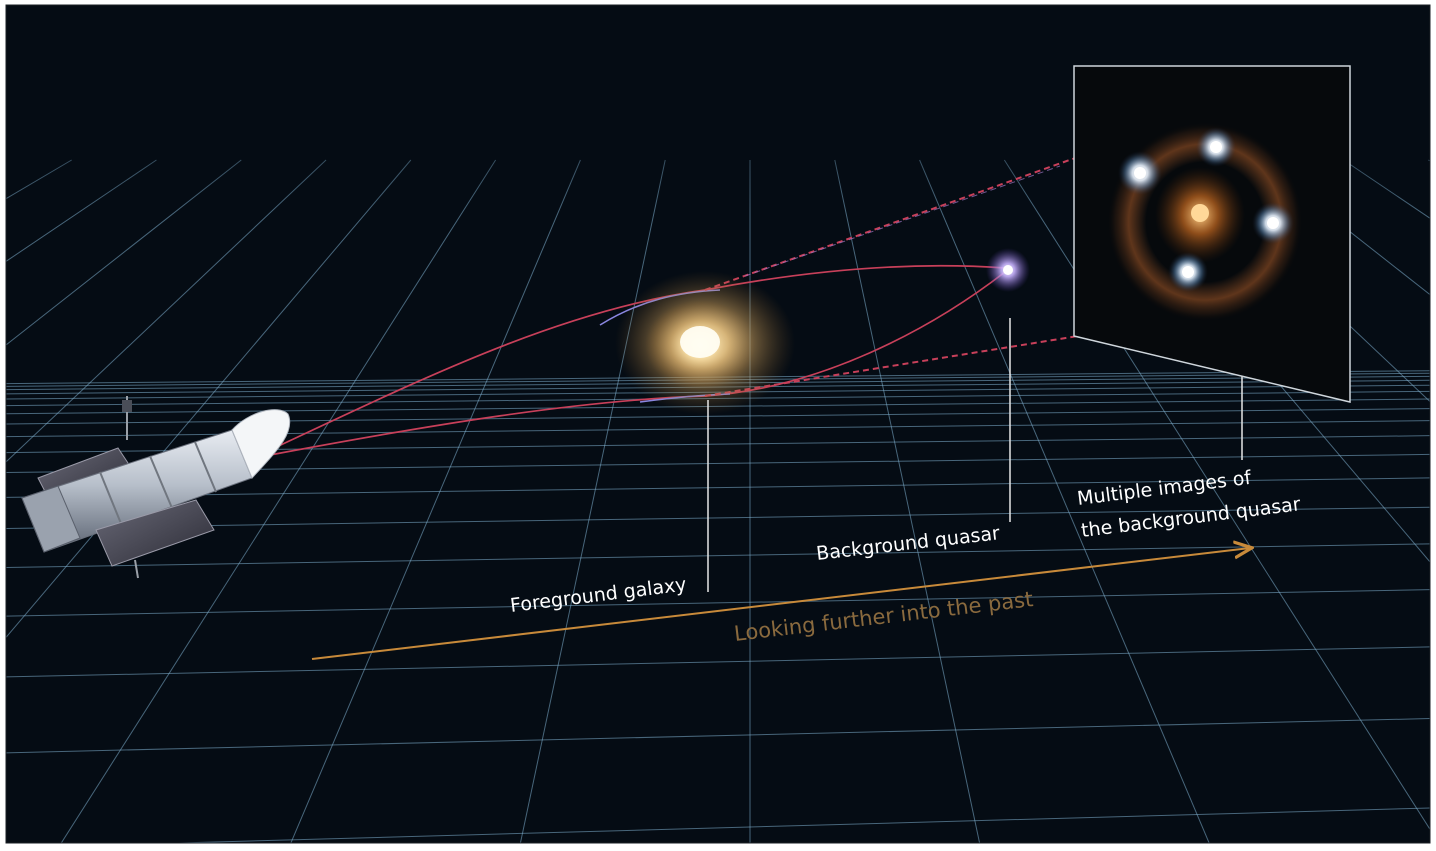  I want to click on time-arrow, so click(780, 604).